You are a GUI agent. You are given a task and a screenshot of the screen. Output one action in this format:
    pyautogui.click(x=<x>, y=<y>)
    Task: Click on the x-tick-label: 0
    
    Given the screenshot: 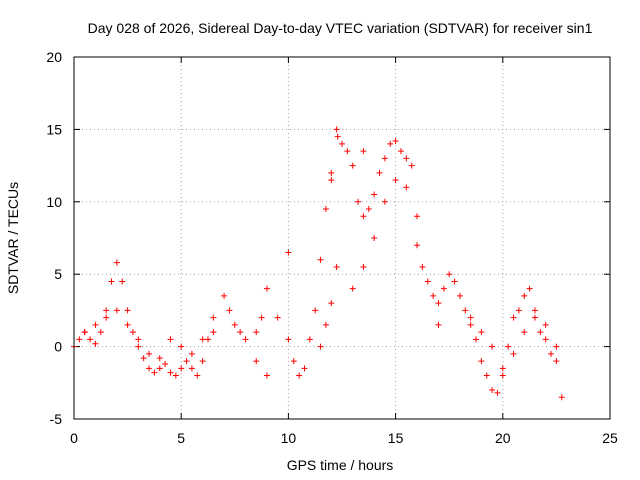 What is the action you would take?
    pyautogui.click(x=74, y=438)
    